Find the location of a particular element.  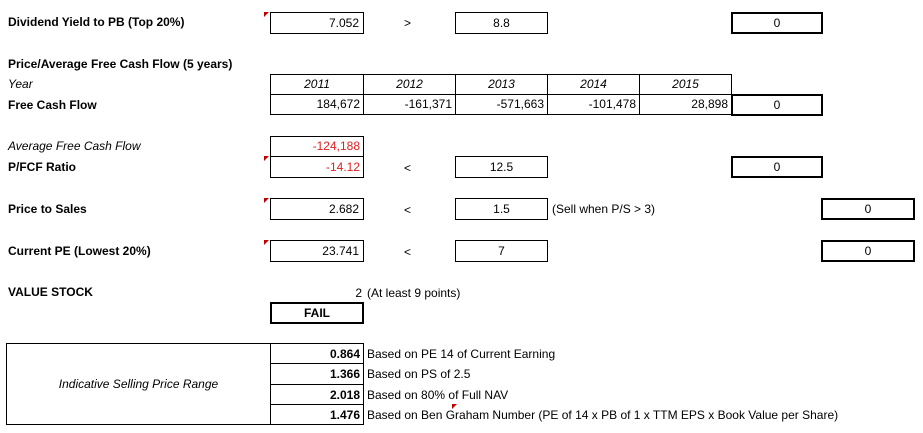

value-stock-label: VALUE STOCK is located at coordinates (50, 292).